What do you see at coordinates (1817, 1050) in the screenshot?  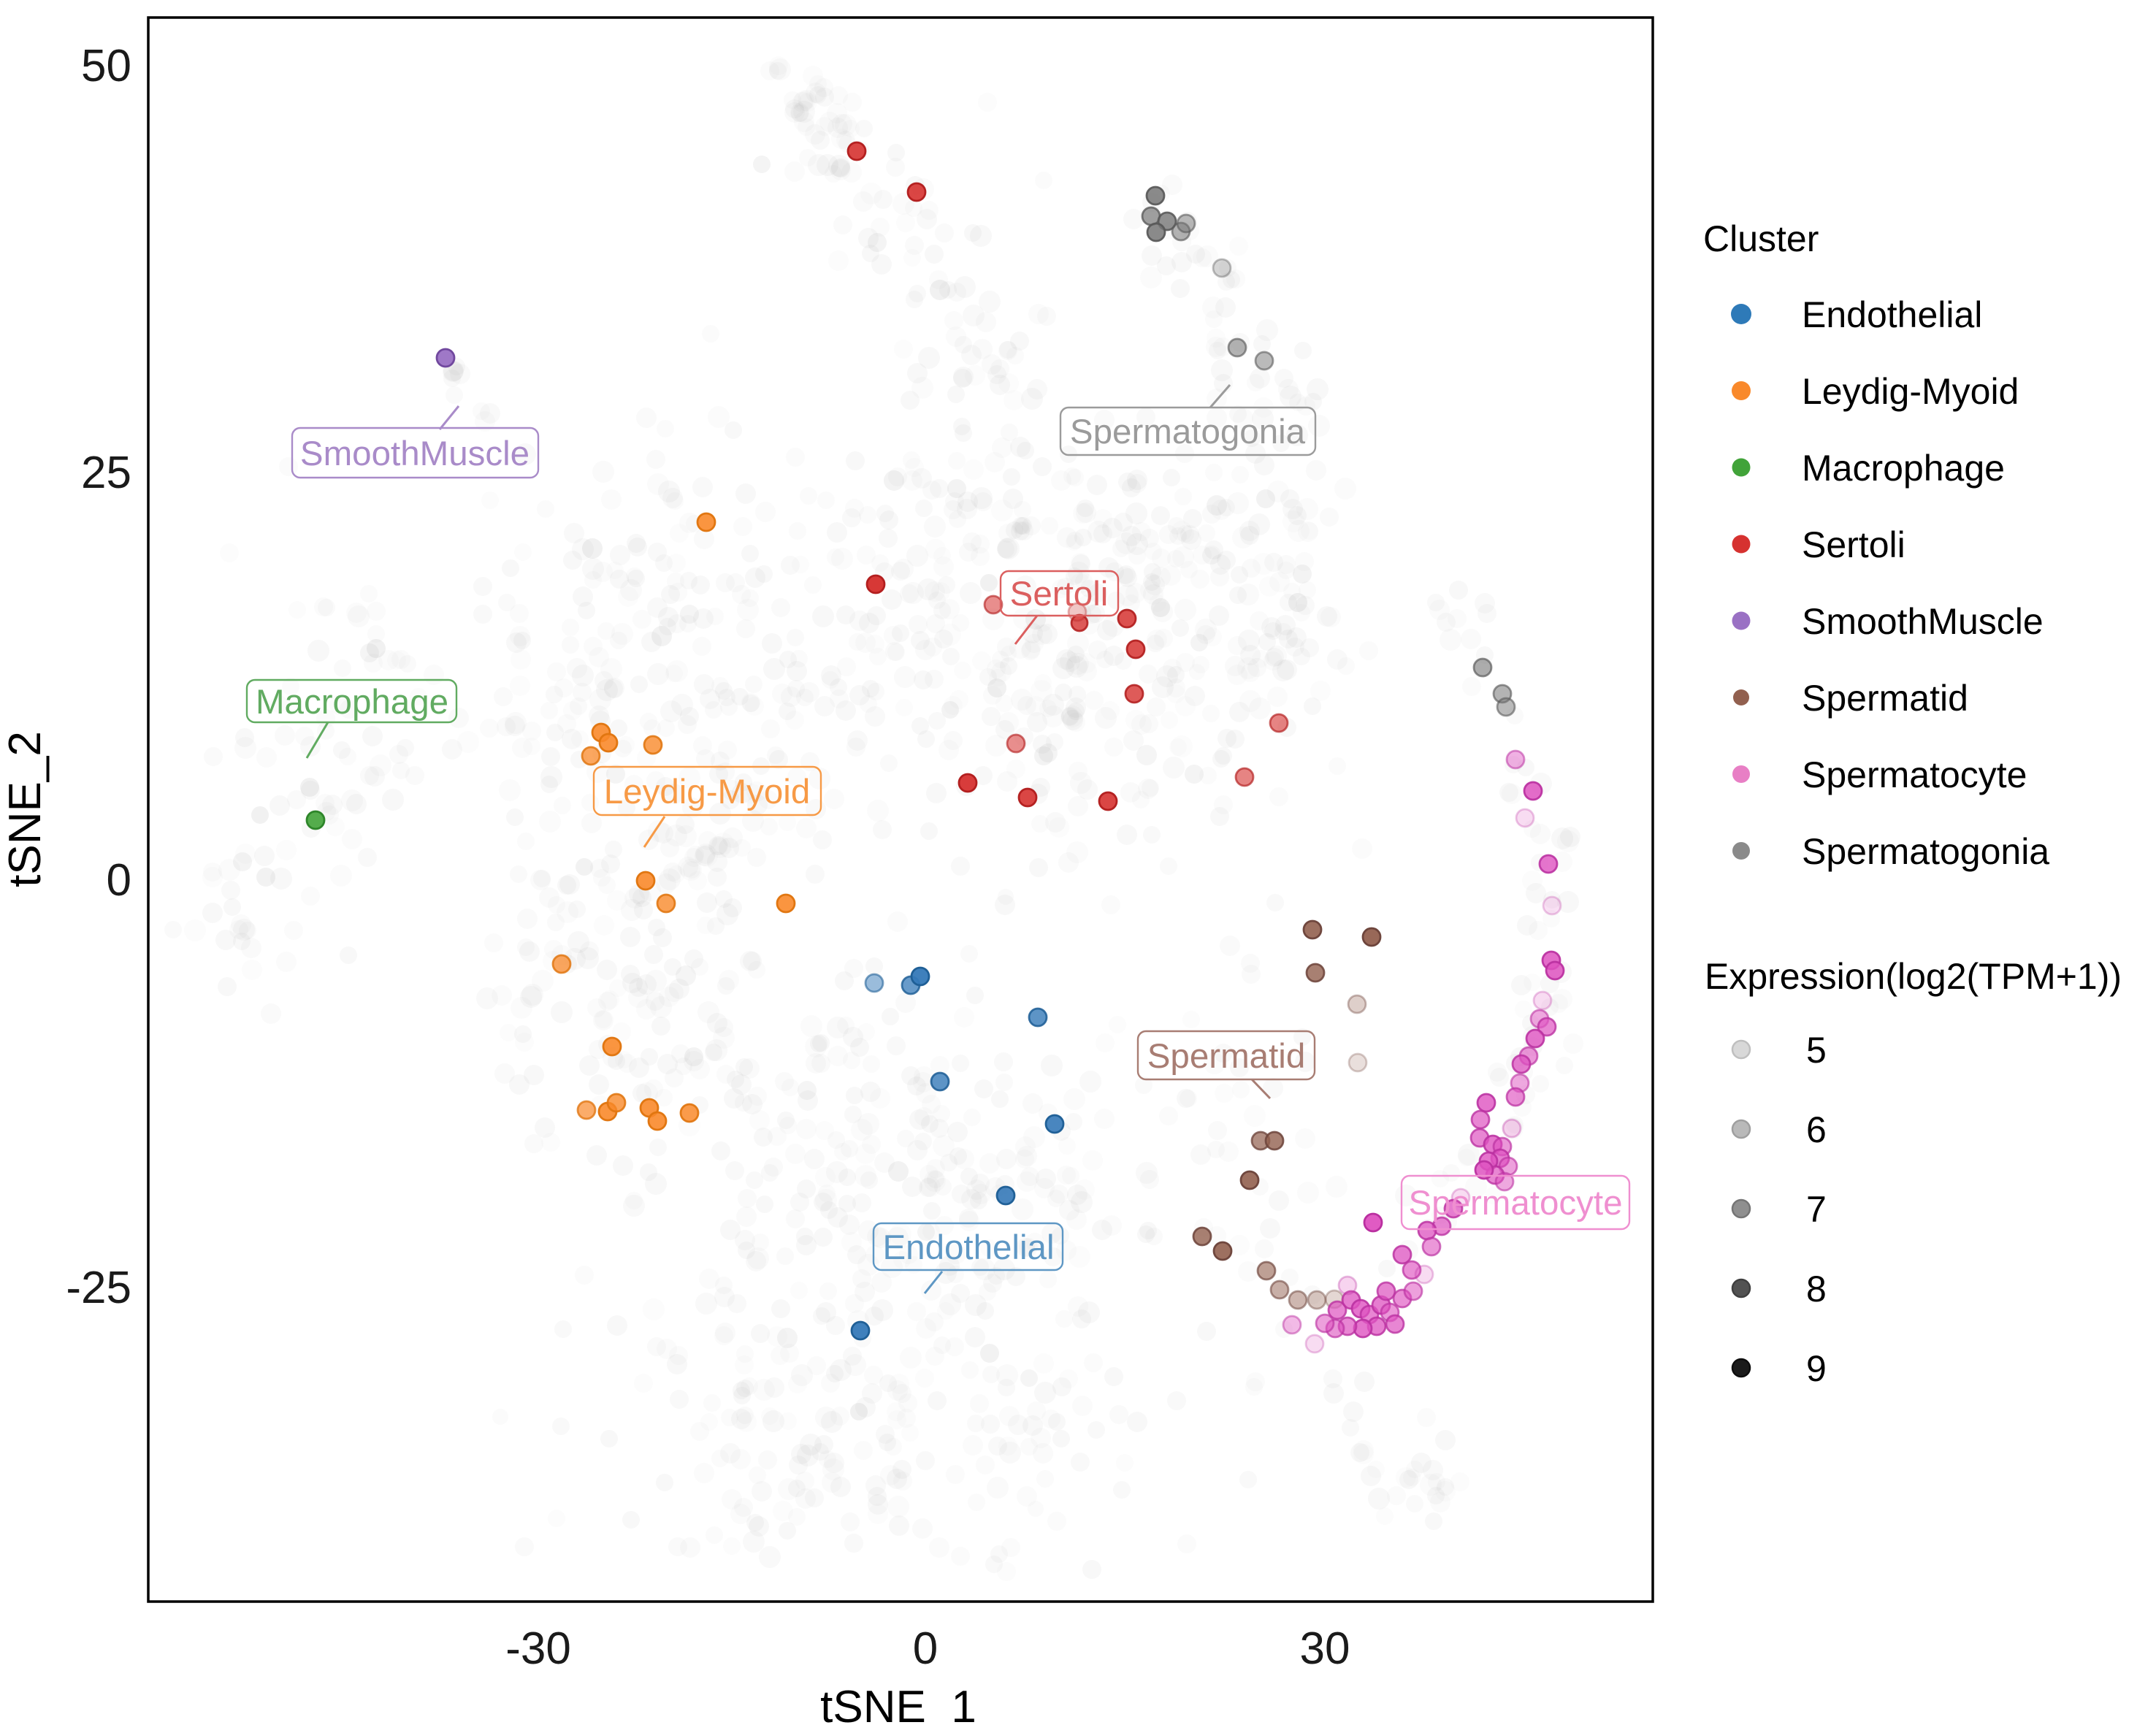 I see `svg-text: 5` at bounding box center [1817, 1050].